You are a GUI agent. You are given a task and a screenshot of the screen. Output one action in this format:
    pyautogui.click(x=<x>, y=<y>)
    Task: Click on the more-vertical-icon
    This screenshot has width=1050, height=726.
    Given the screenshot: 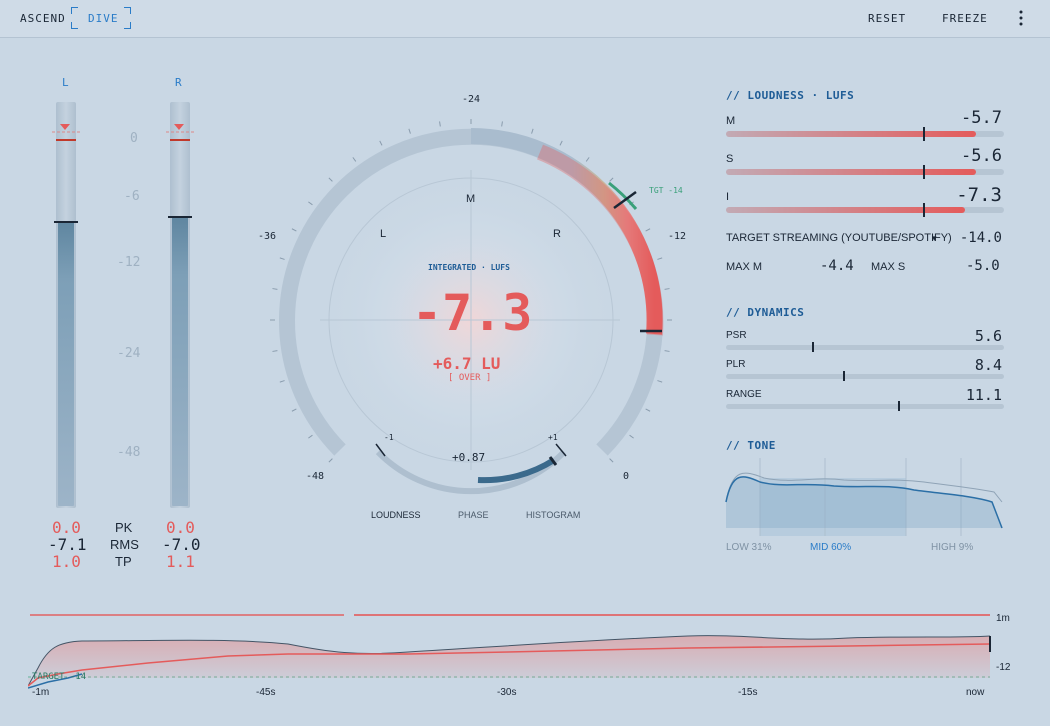 What is the action you would take?
    pyautogui.click(x=1021, y=18)
    